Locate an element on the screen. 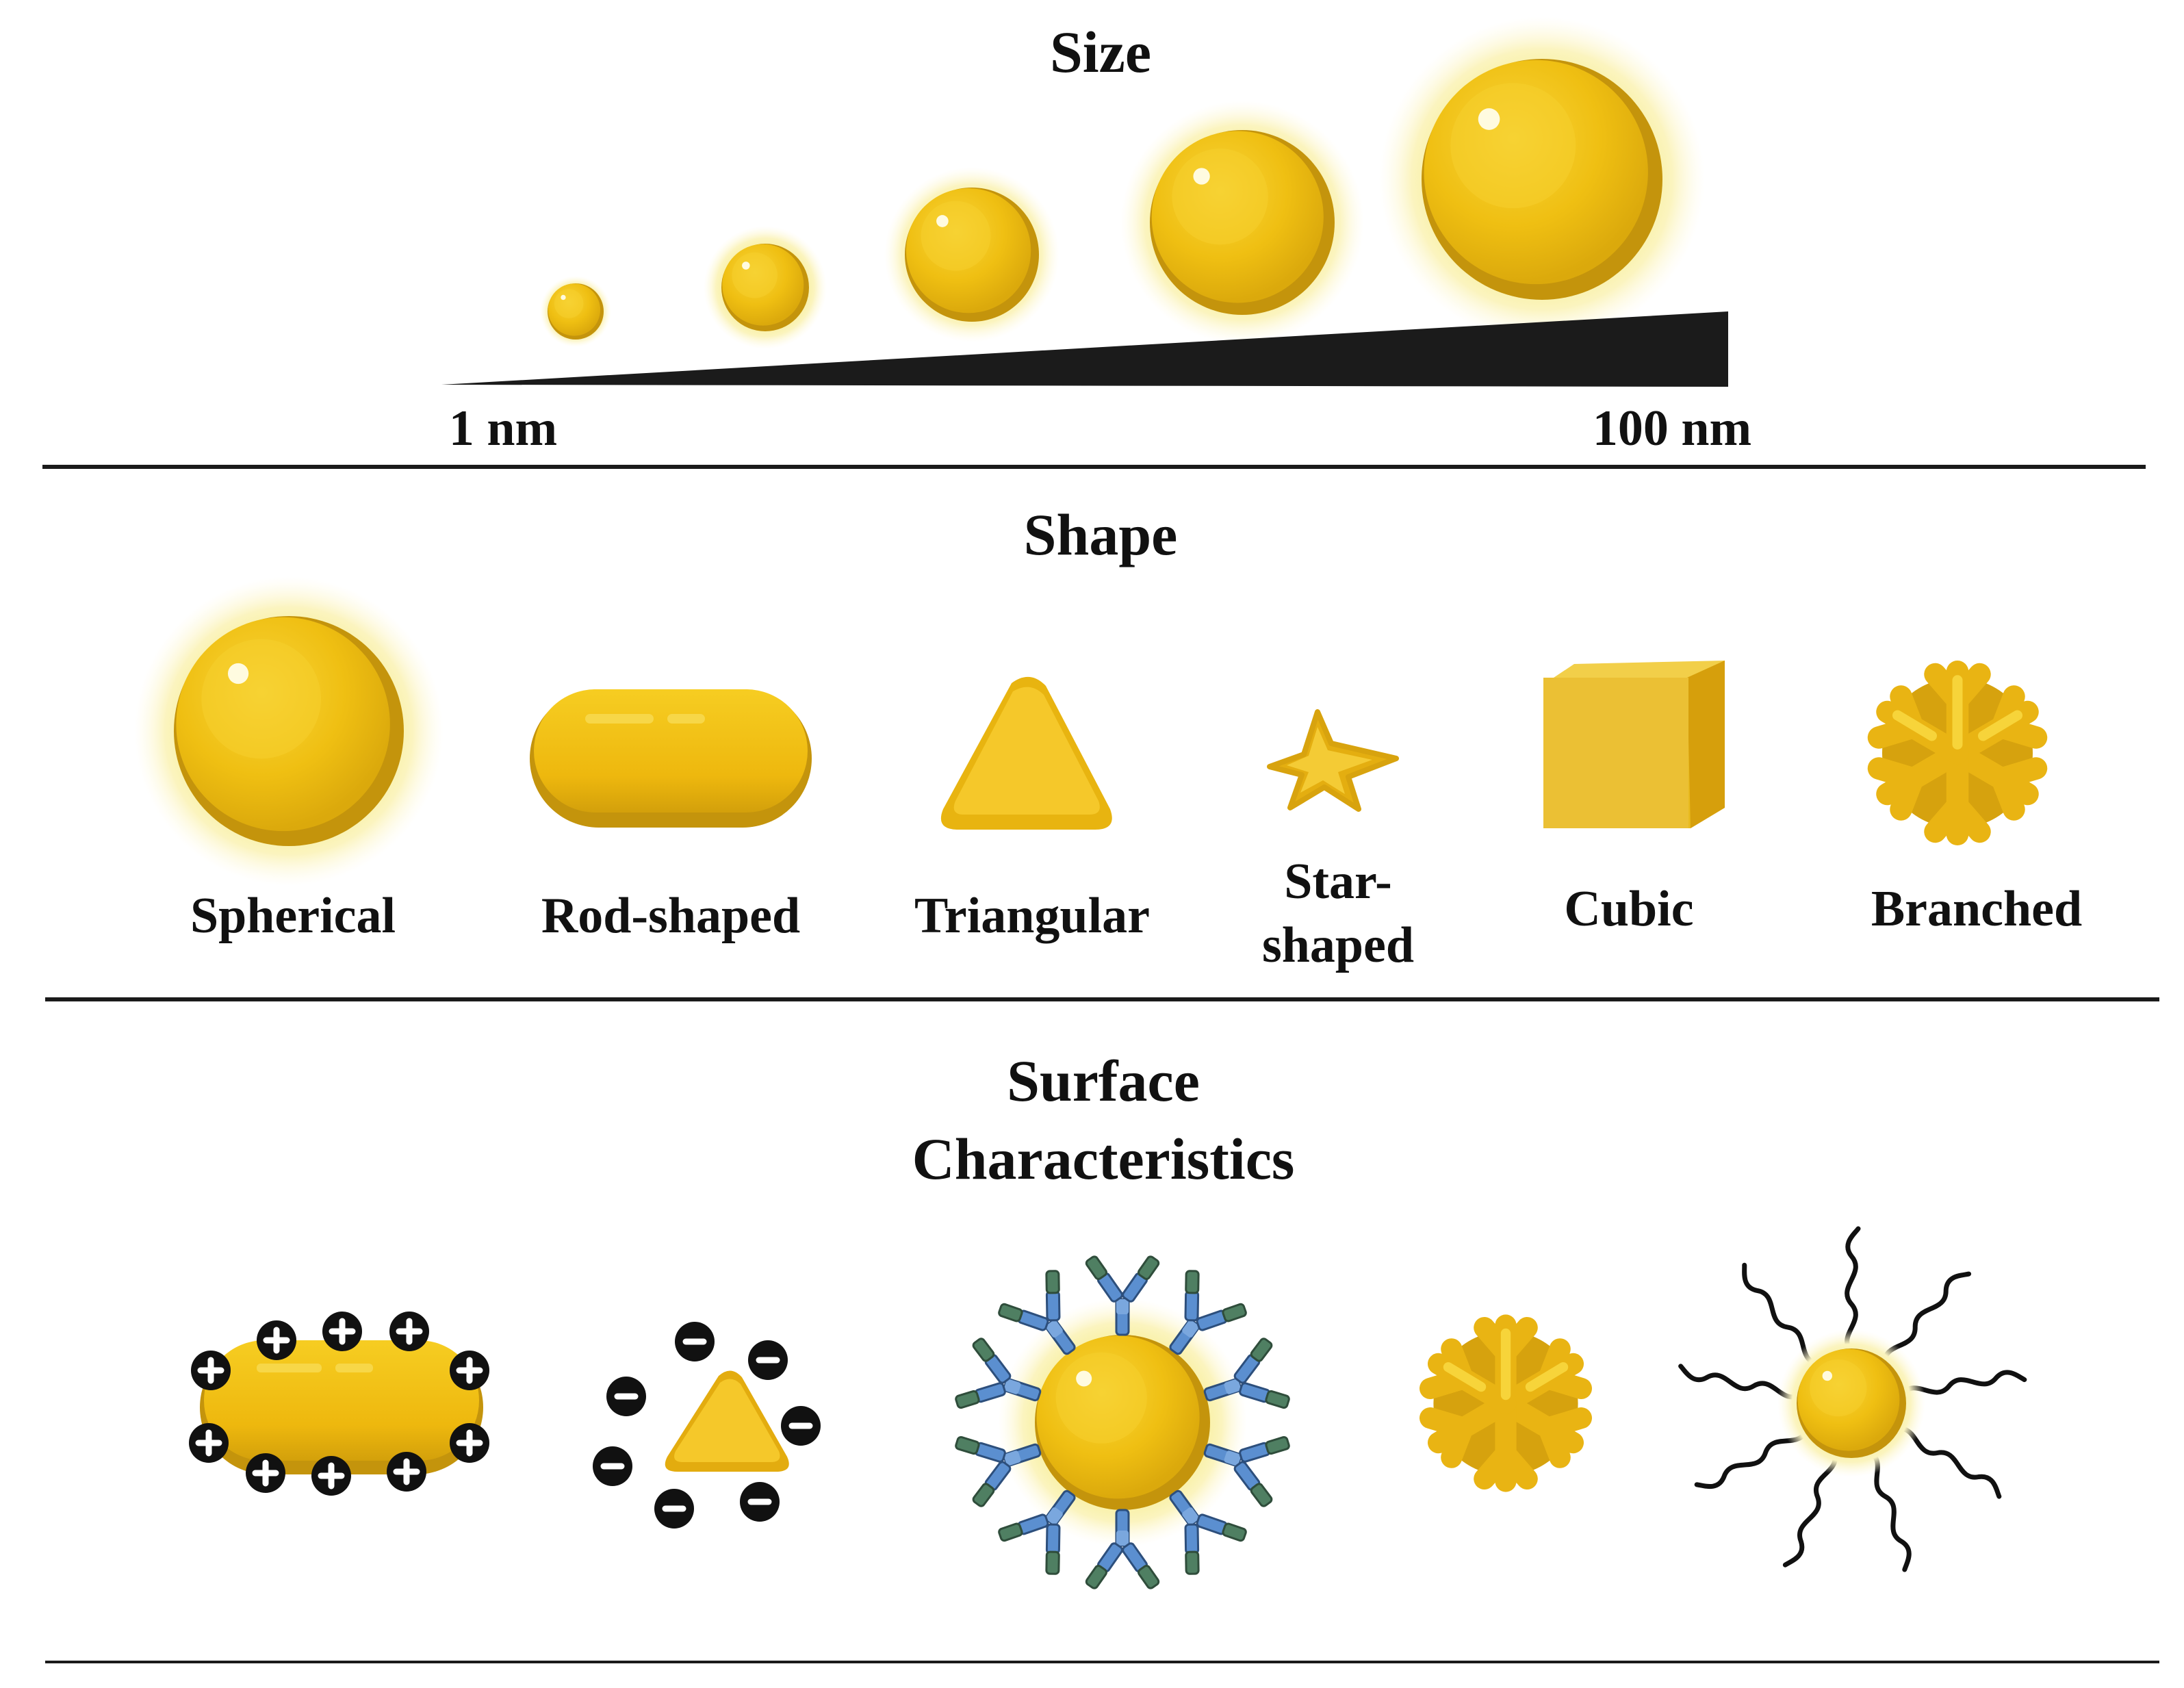 The width and height of the screenshot is (2184, 1688). label-cubic: Cubic is located at coordinates (1628, 909).